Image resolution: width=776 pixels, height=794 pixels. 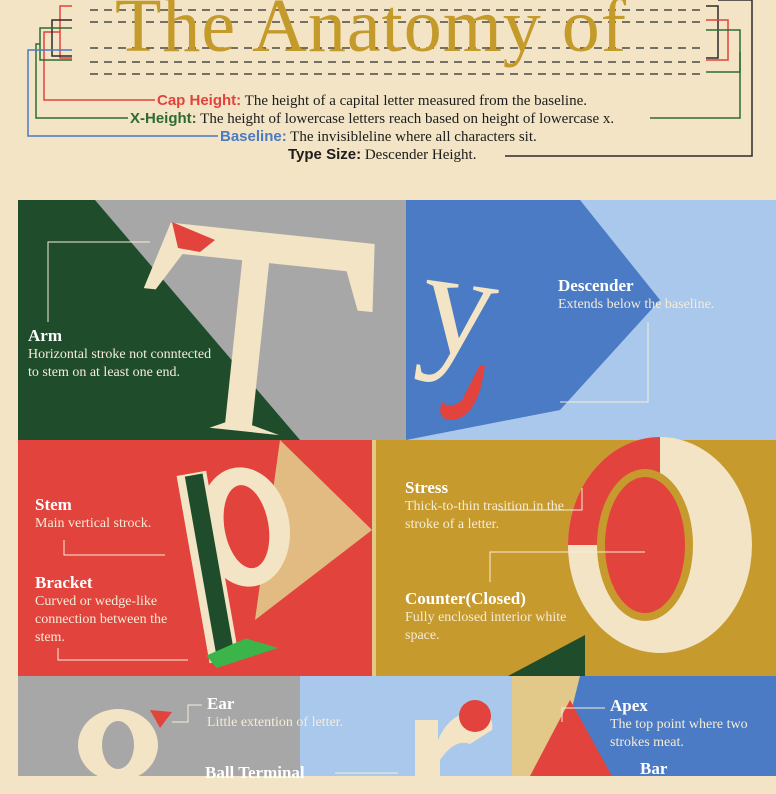 I want to click on ball-terminal-title: Ball Terminal, so click(x=255, y=772).